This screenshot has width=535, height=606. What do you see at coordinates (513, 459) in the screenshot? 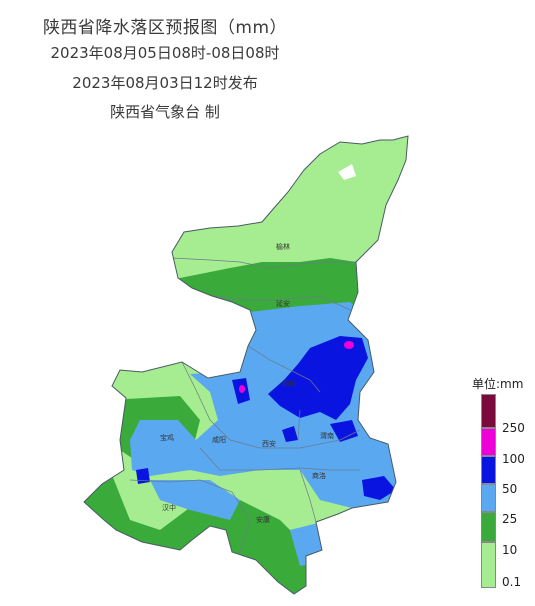
I see `legend-label-100: 100` at bounding box center [513, 459].